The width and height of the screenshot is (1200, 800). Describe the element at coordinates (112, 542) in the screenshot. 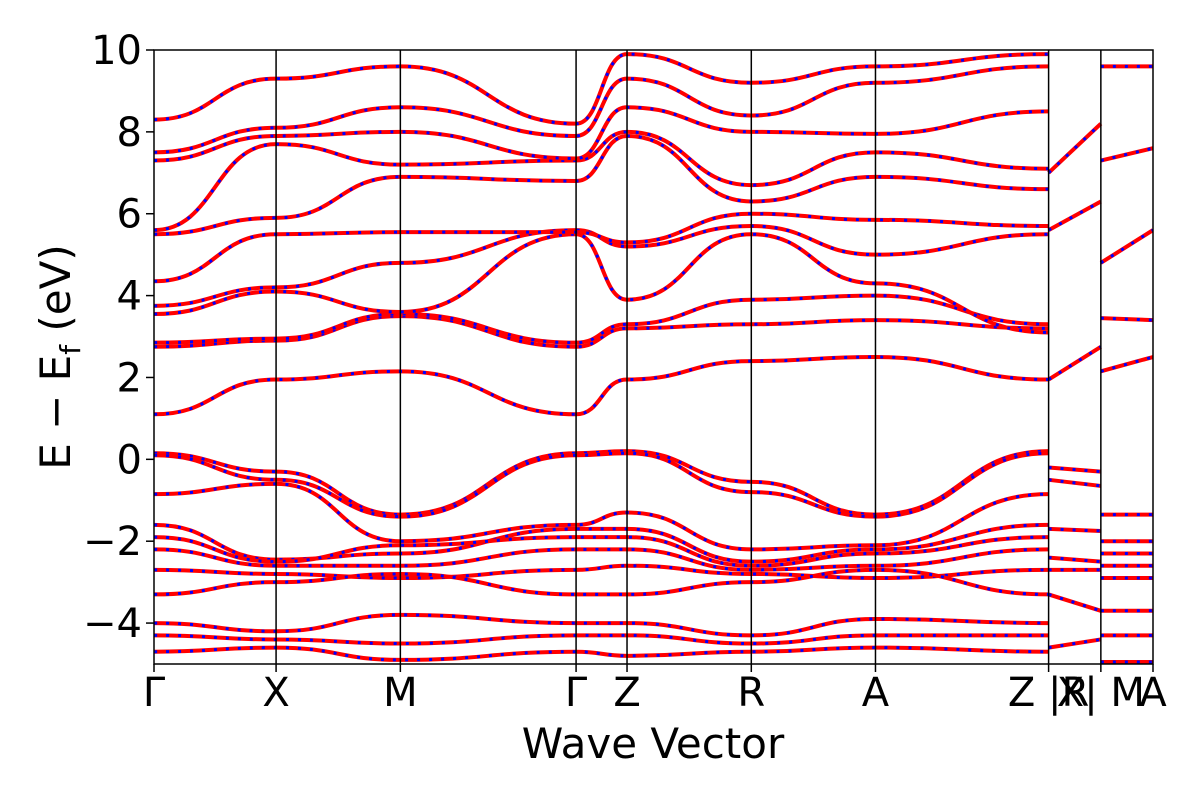

I see `y-tick-label: −2` at that location.